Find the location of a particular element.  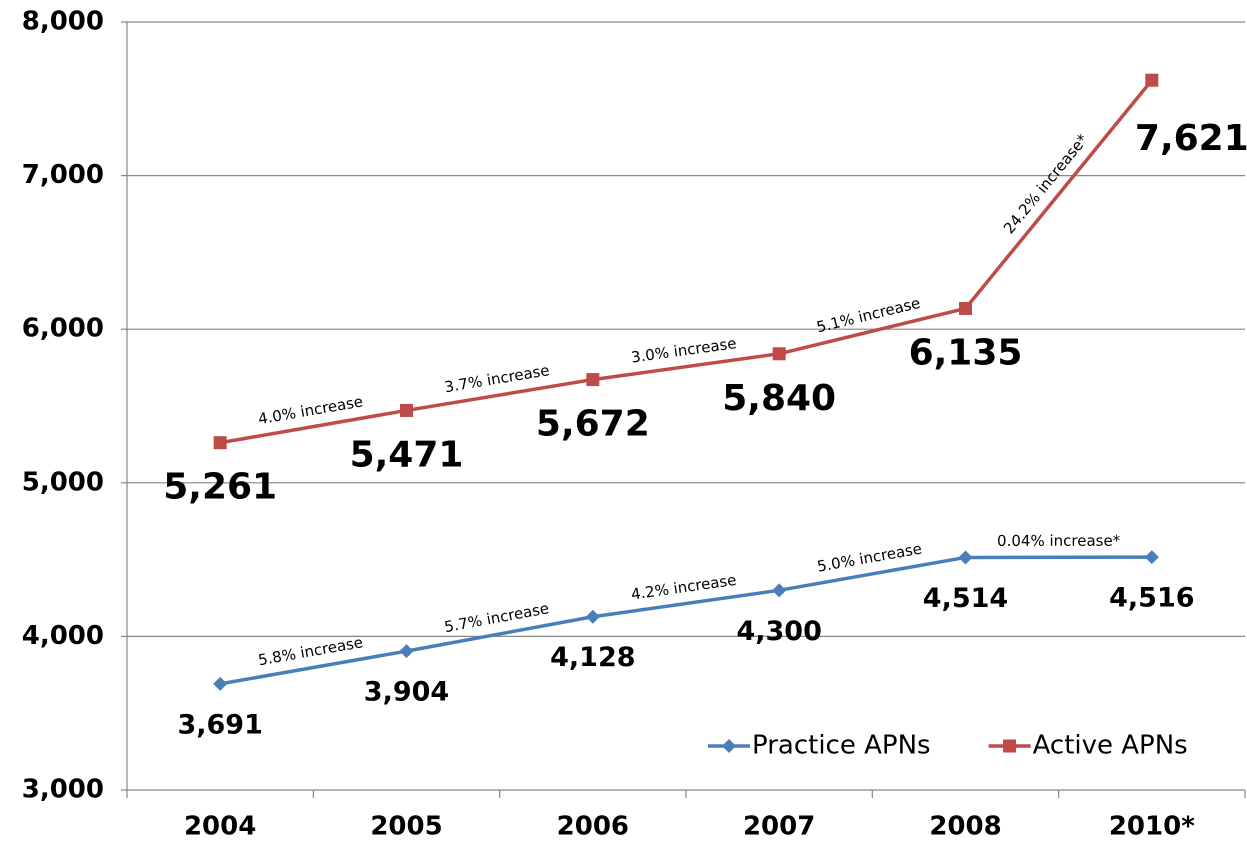

x-tick-label: 2007 is located at coordinates (779, 827).